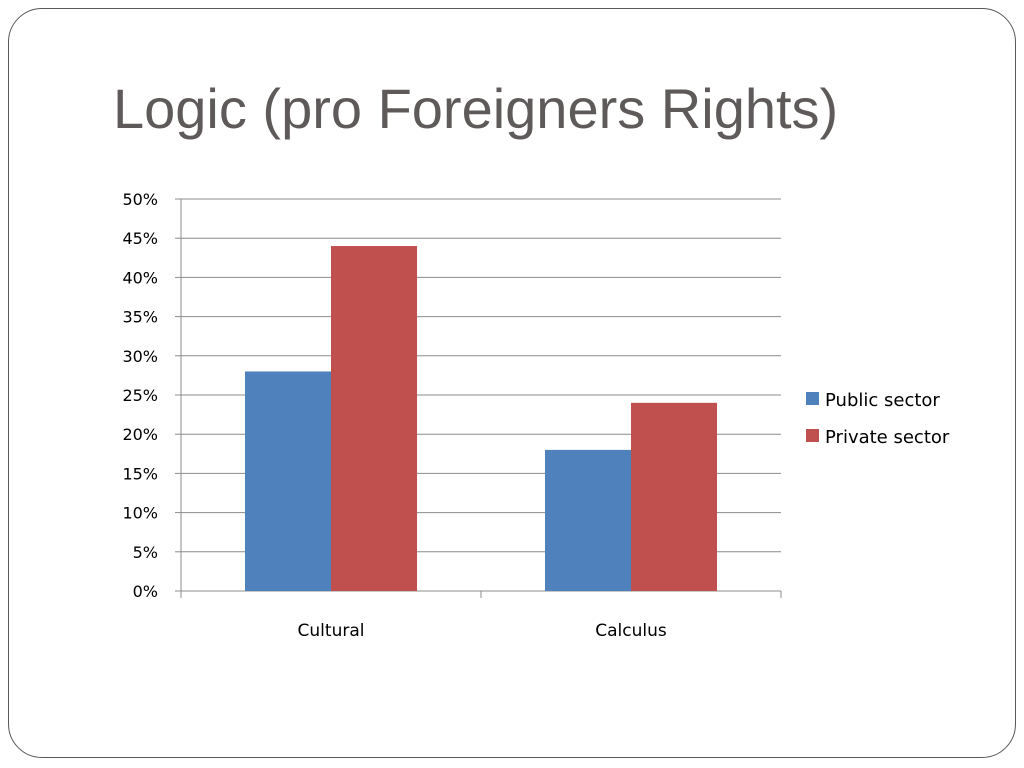 This screenshot has width=1024, height=768. Describe the element at coordinates (140, 356) in the screenshot. I see `y-tick-label: 30%` at that location.